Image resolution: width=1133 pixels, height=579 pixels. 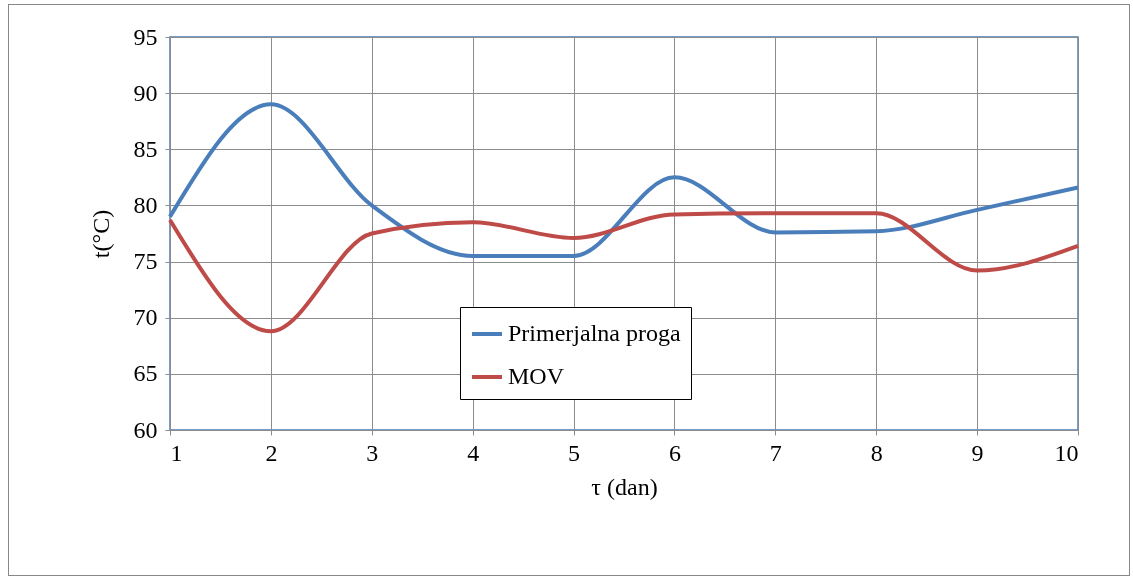 I want to click on x-tick-label: 2, so click(x=271, y=452).